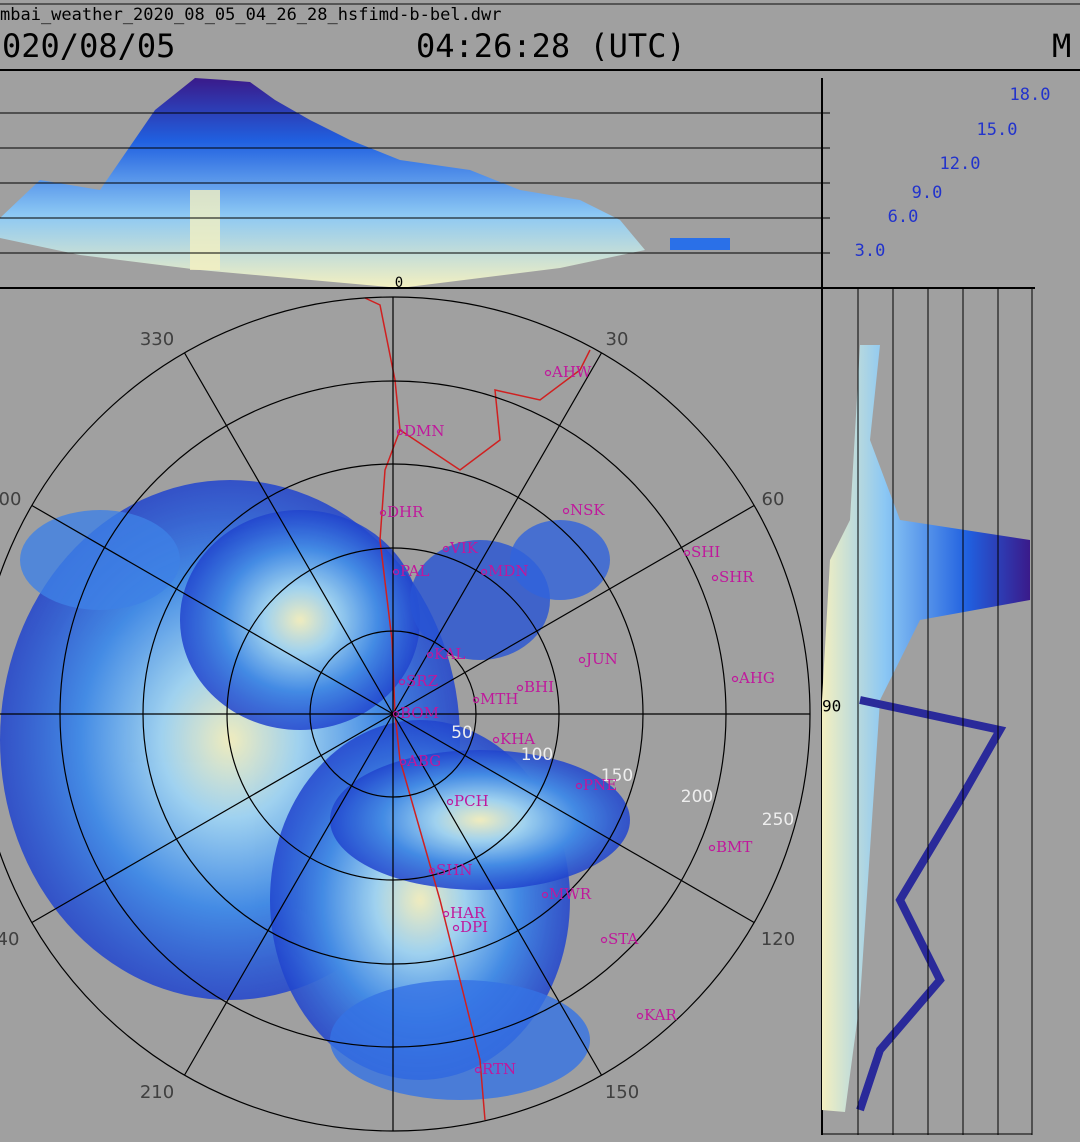 This screenshot has height=1142, width=1080. Describe the element at coordinates (423, 761) in the screenshot. I see `station-label: ABG` at that location.